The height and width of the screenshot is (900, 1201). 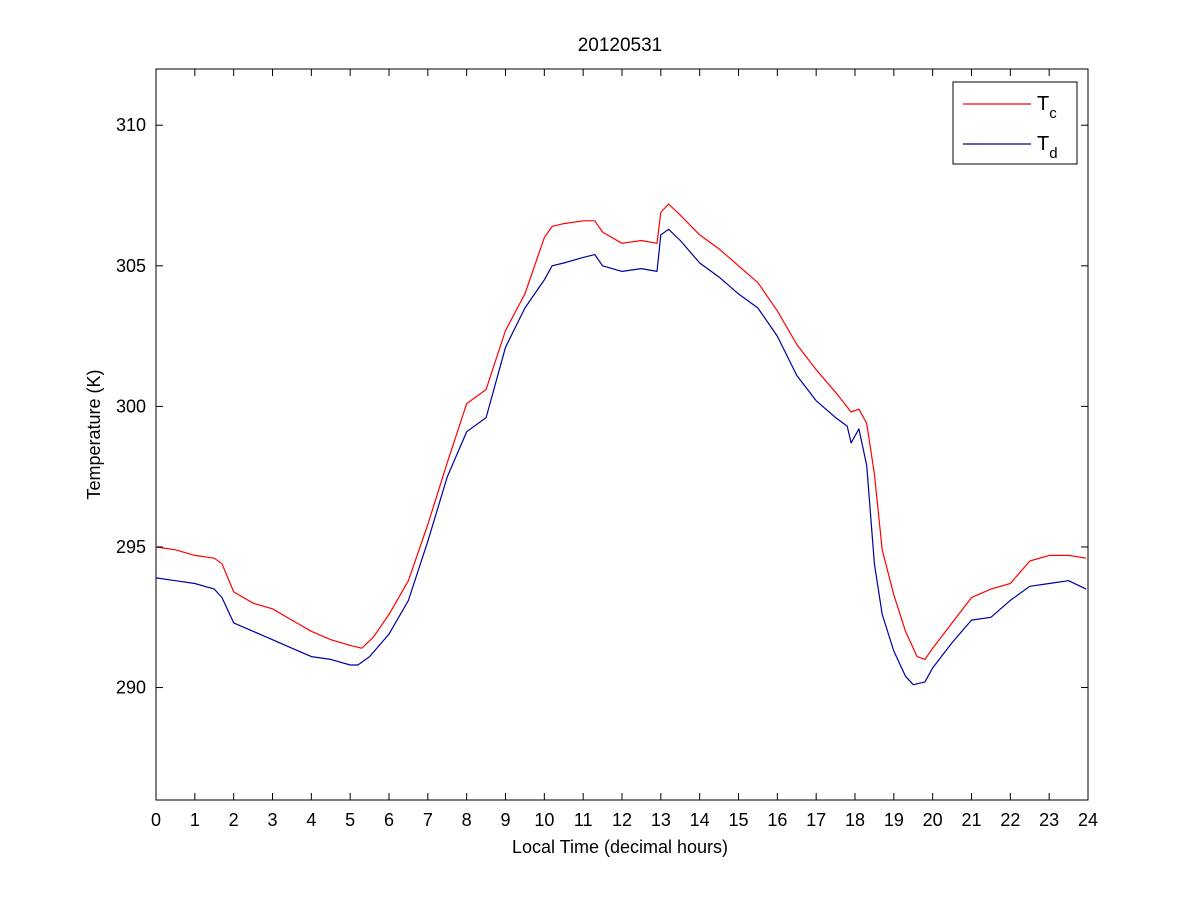 What do you see at coordinates (94, 434) in the screenshot?
I see `y-axis-title: Temperature (K)` at bounding box center [94, 434].